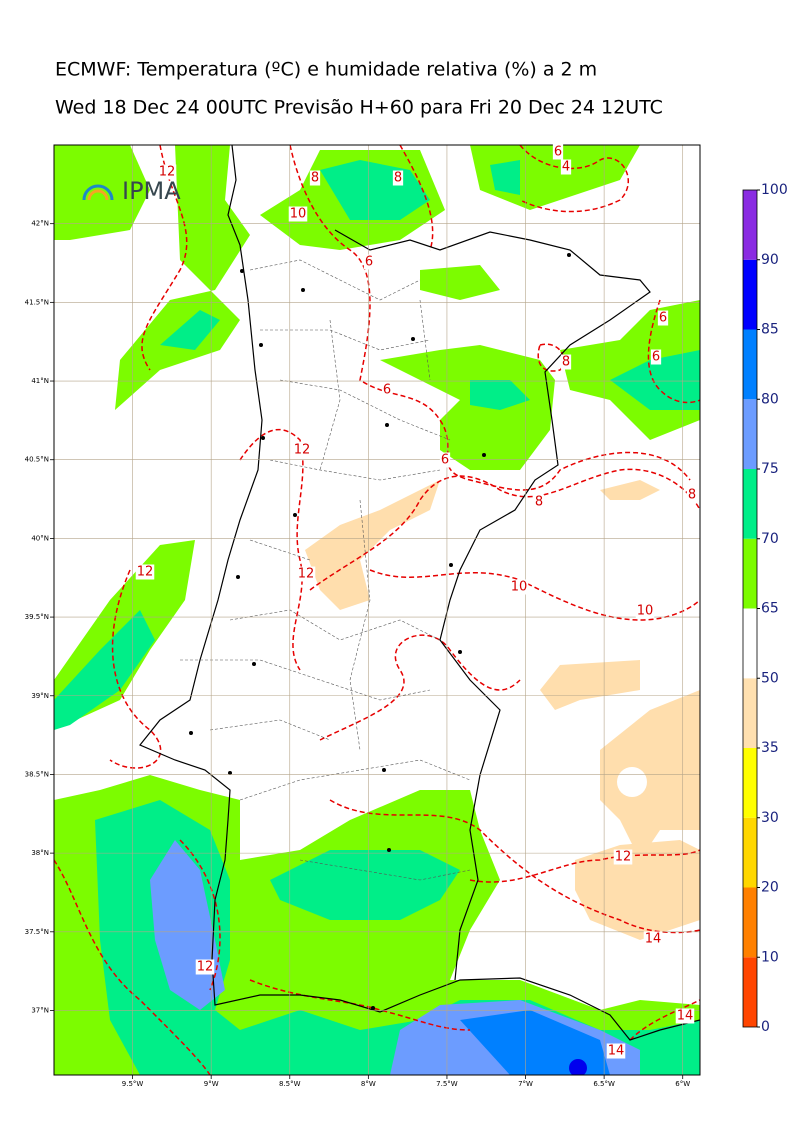 The height and width of the screenshot is (1135, 800). I want to click on x-tick-label: 6.5°W, so click(604, 1084).